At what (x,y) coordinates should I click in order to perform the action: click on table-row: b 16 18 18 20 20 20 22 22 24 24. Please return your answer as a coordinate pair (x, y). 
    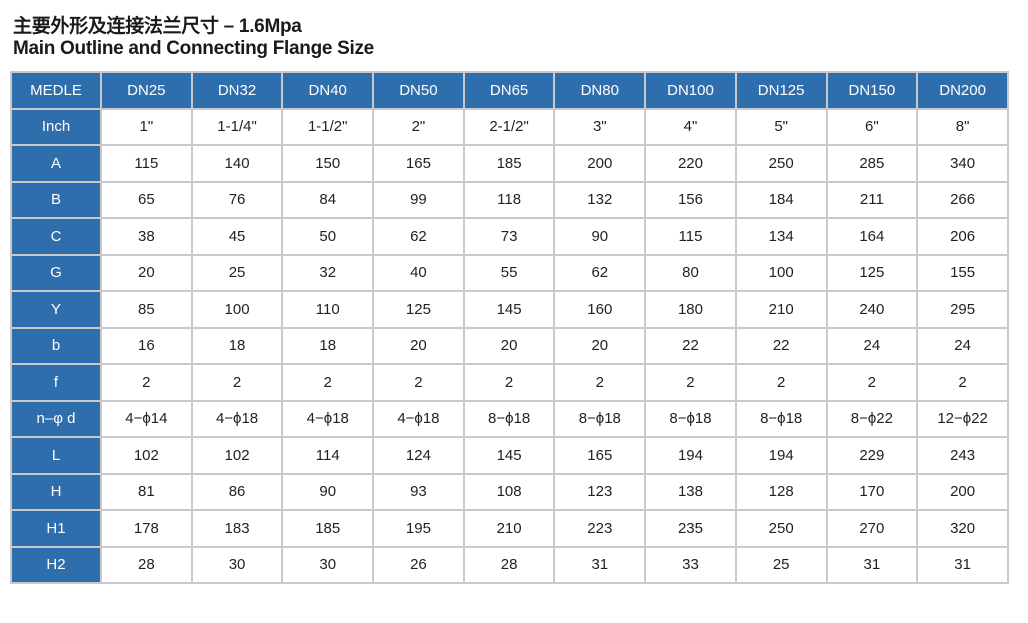
    Looking at the image, I should click on (509, 345).